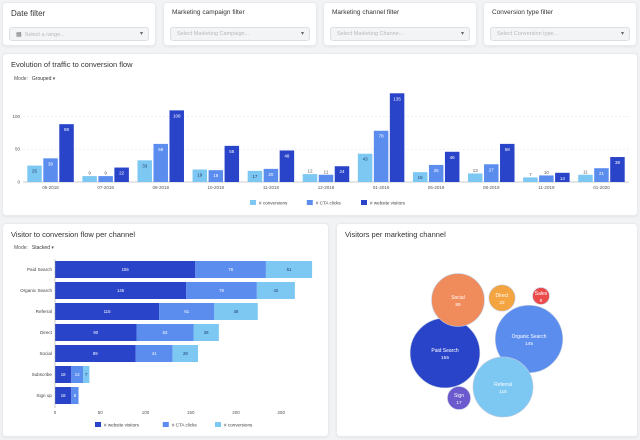 The height and width of the screenshot is (440, 640). What do you see at coordinates (145, 165) in the screenshot?
I see `bar-value-label: 33` at bounding box center [145, 165].